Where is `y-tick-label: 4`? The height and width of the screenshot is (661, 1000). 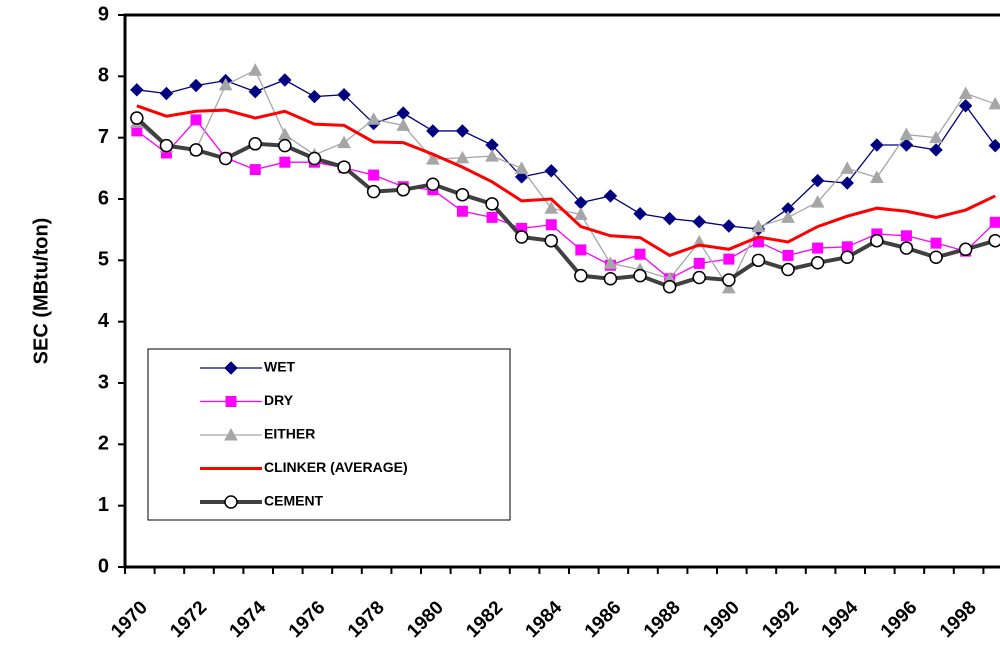
y-tick-label: 4 is located at coordinates (104, 321).